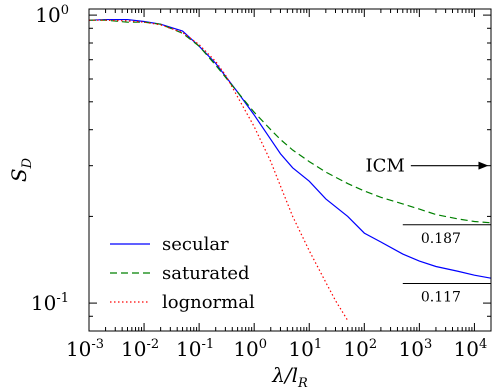 This screenshot has width=494, height=387. What do you see at coordinates (441, 239) in the screenshot?
I see `reference-value-label: 0.187` at bounding box center [441, 239].